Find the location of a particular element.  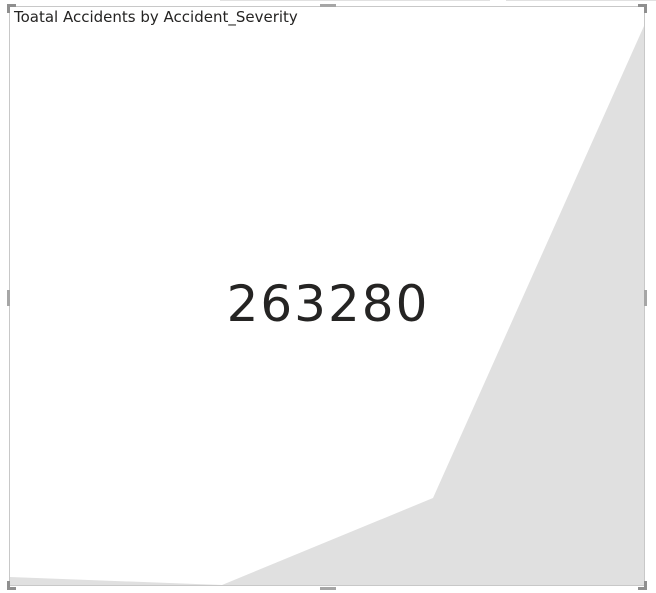

visual-title: Toatal Accidents by Accident_Severity is located at coordinates (156, 17).